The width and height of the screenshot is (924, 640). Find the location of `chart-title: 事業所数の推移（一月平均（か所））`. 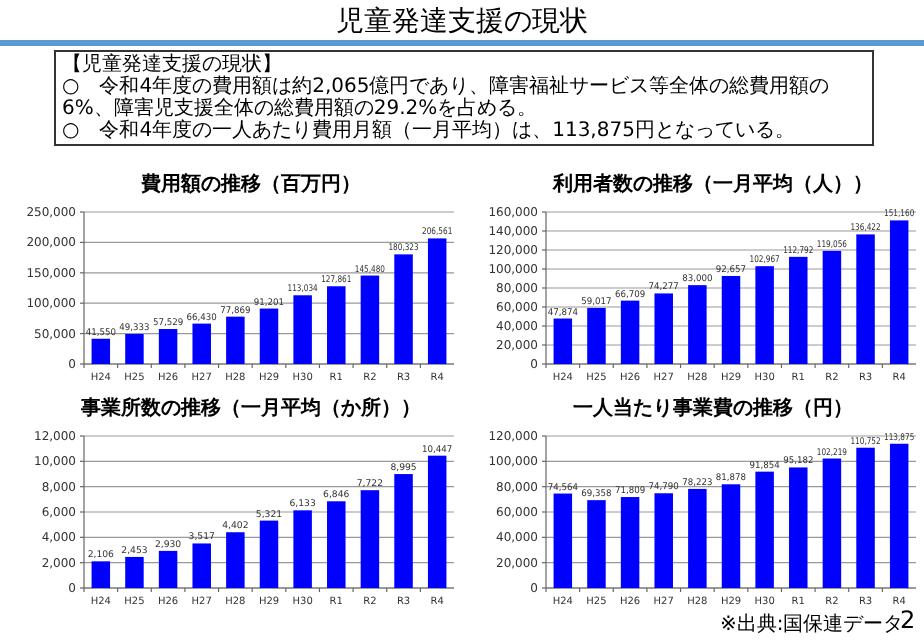

chart-title: 事業所数の推移（一月平均（か所）） is located at coordinates (250, 408).